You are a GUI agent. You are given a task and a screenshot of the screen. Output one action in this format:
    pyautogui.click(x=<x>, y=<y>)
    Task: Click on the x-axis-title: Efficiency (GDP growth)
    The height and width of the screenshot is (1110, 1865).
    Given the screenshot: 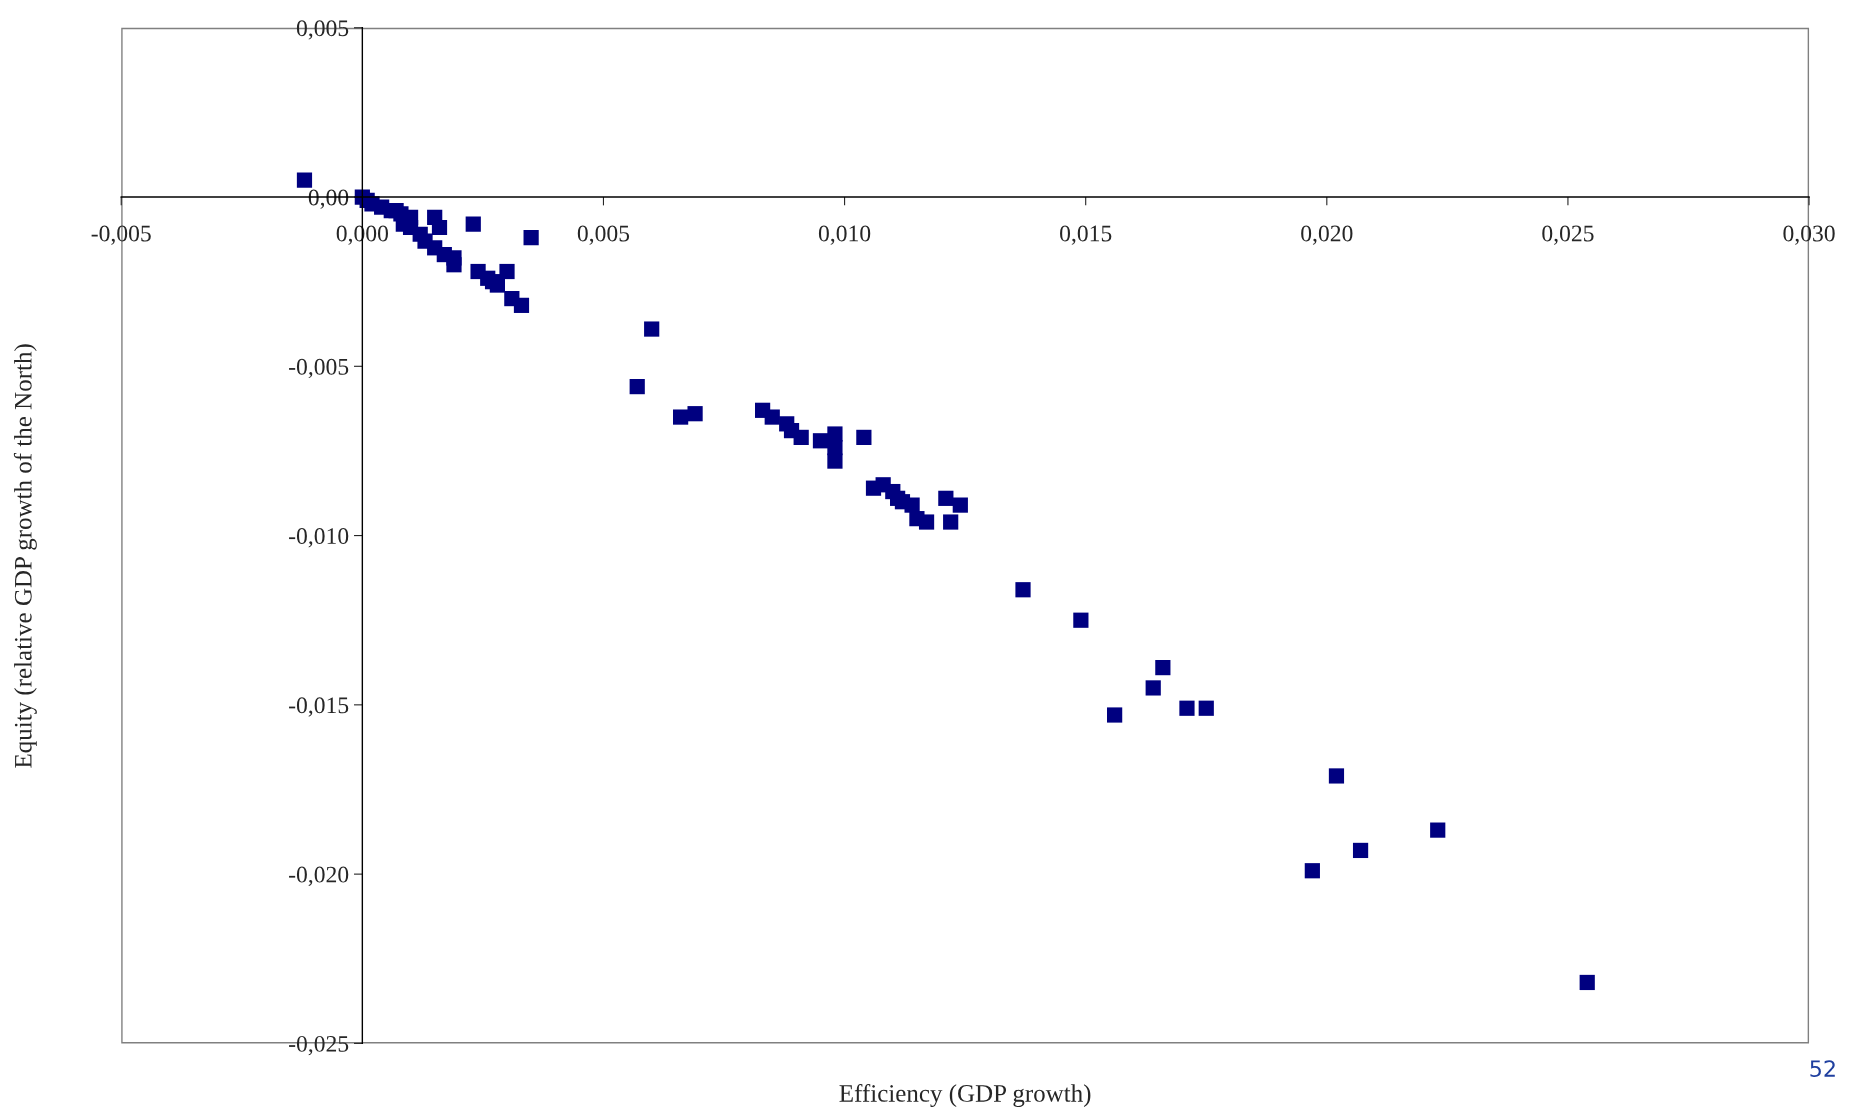 What is the action you would take?
    pyautogui.click(x=965, y=1096)
    